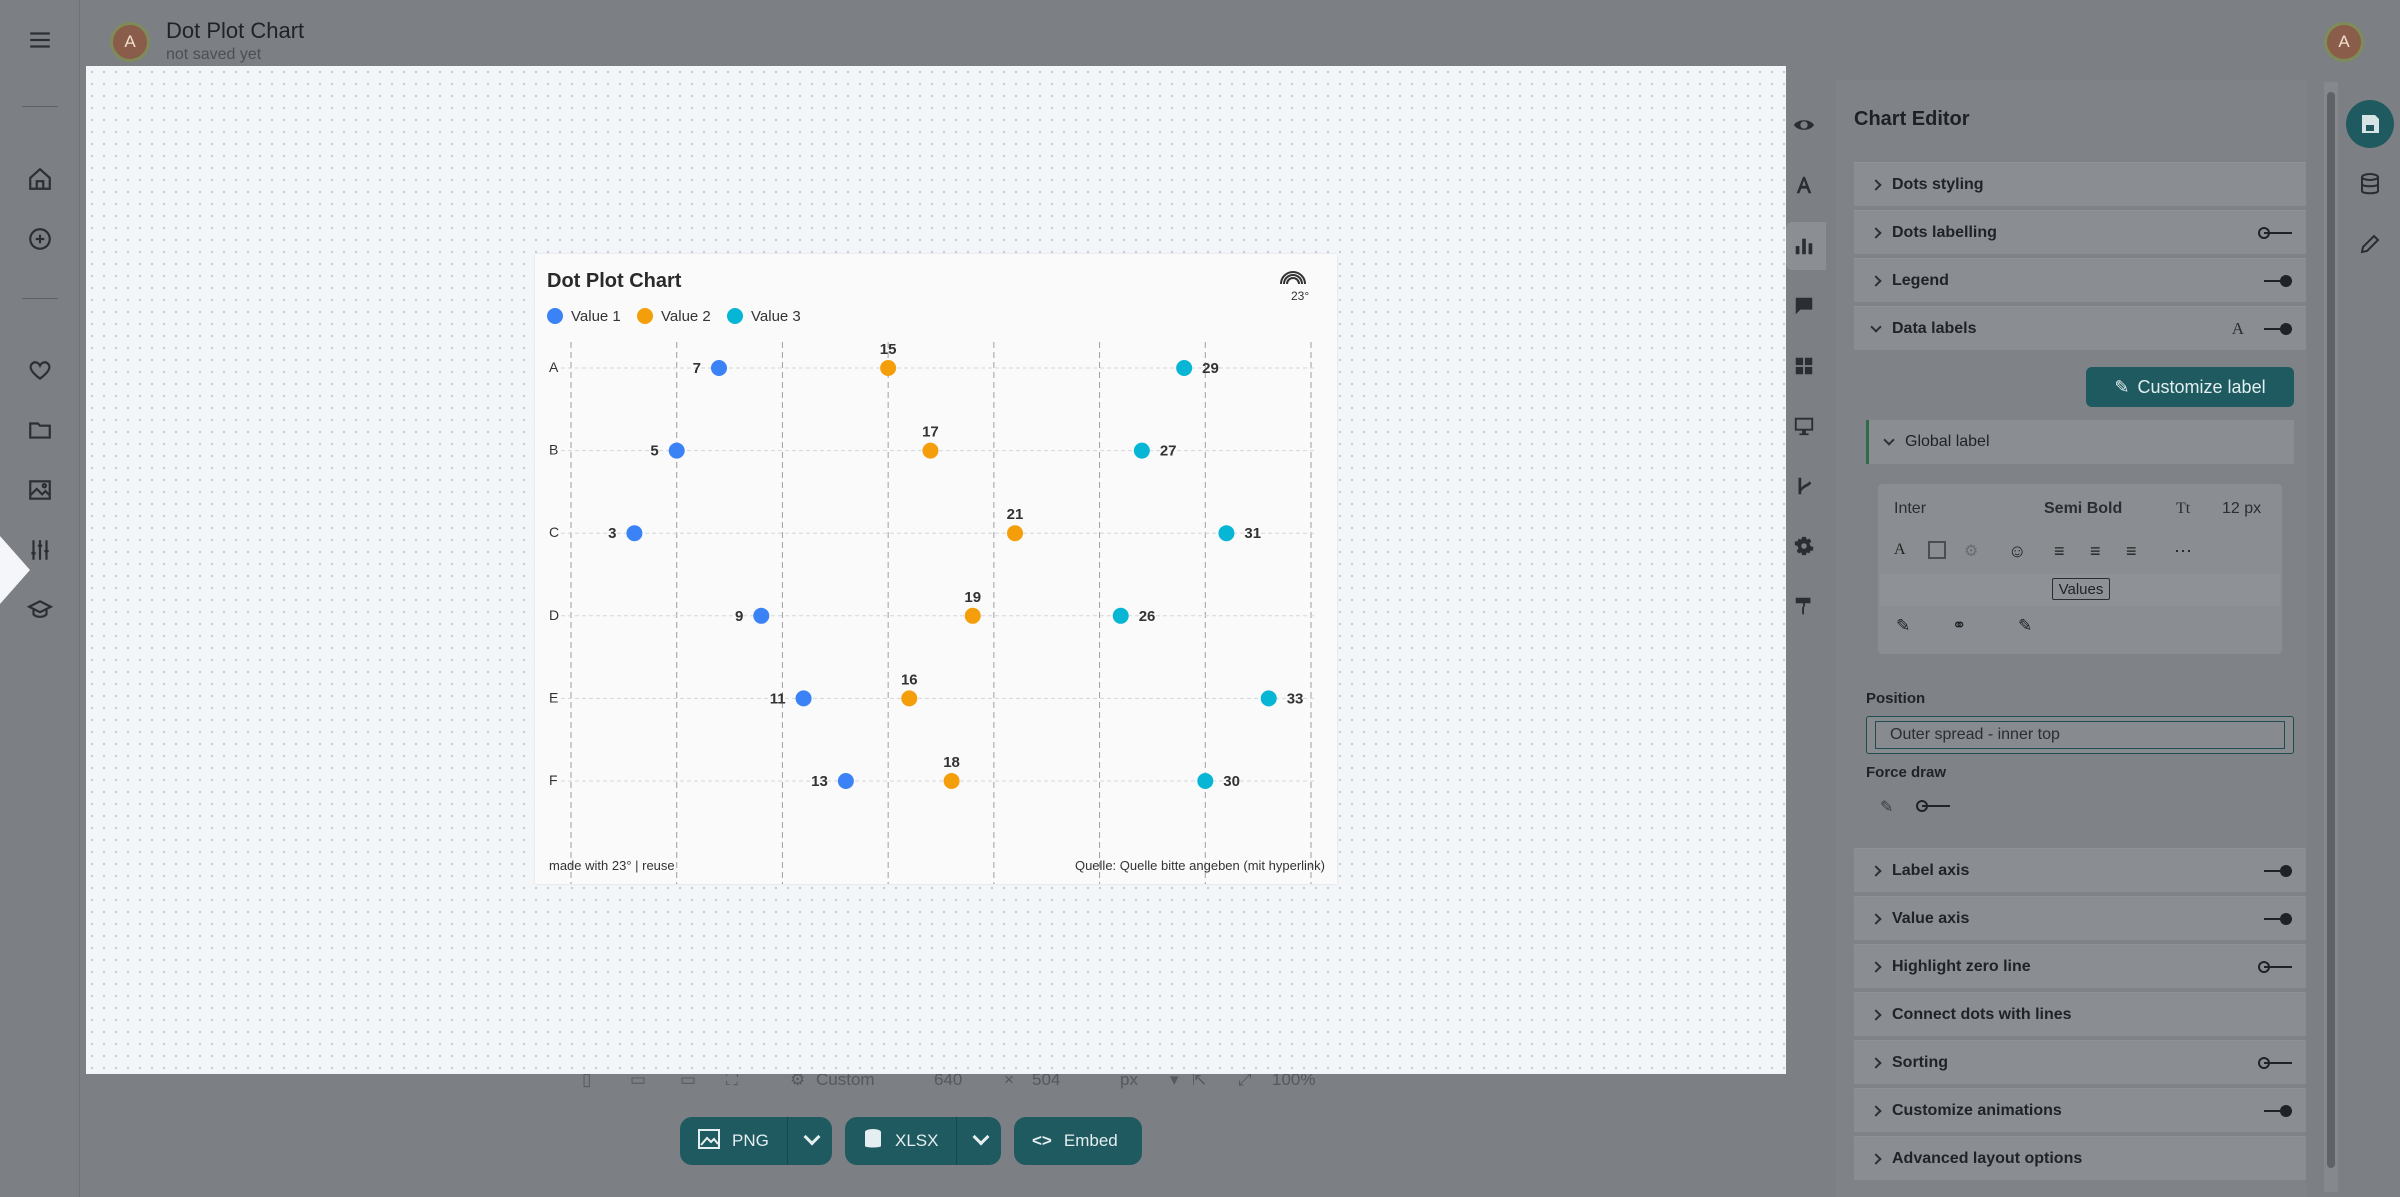 Image resolution: width=2400 pixels, height=1197 pixels. I want to click on settings-icon: ⚙, so click(1971, 551).